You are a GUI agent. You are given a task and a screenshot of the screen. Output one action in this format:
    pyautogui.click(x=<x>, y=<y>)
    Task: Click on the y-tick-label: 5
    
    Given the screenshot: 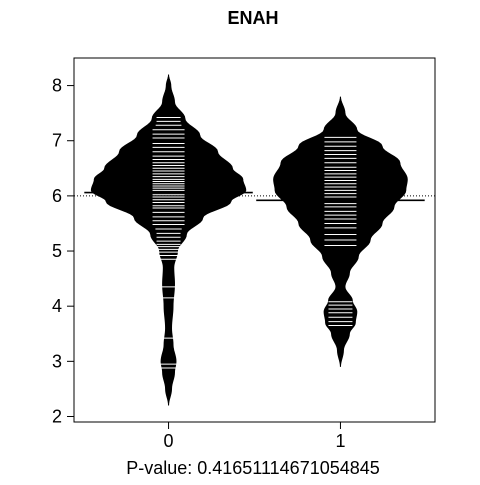 What is the action you would take?
    pyautogui.click(x=57, y=251)
    